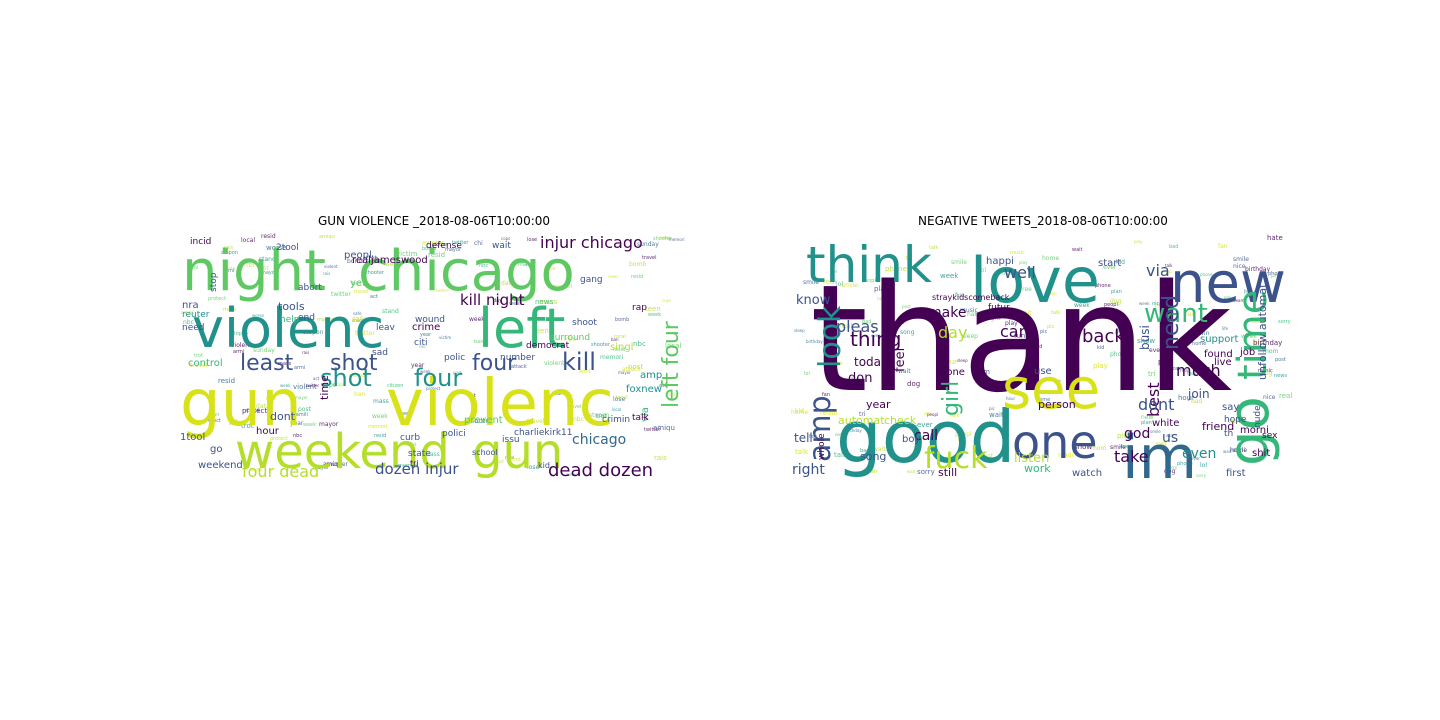  What do you see at coordinates (433, 243) in the screenshot?
I see `filler-word: murder` at bounding box center [433, 243].